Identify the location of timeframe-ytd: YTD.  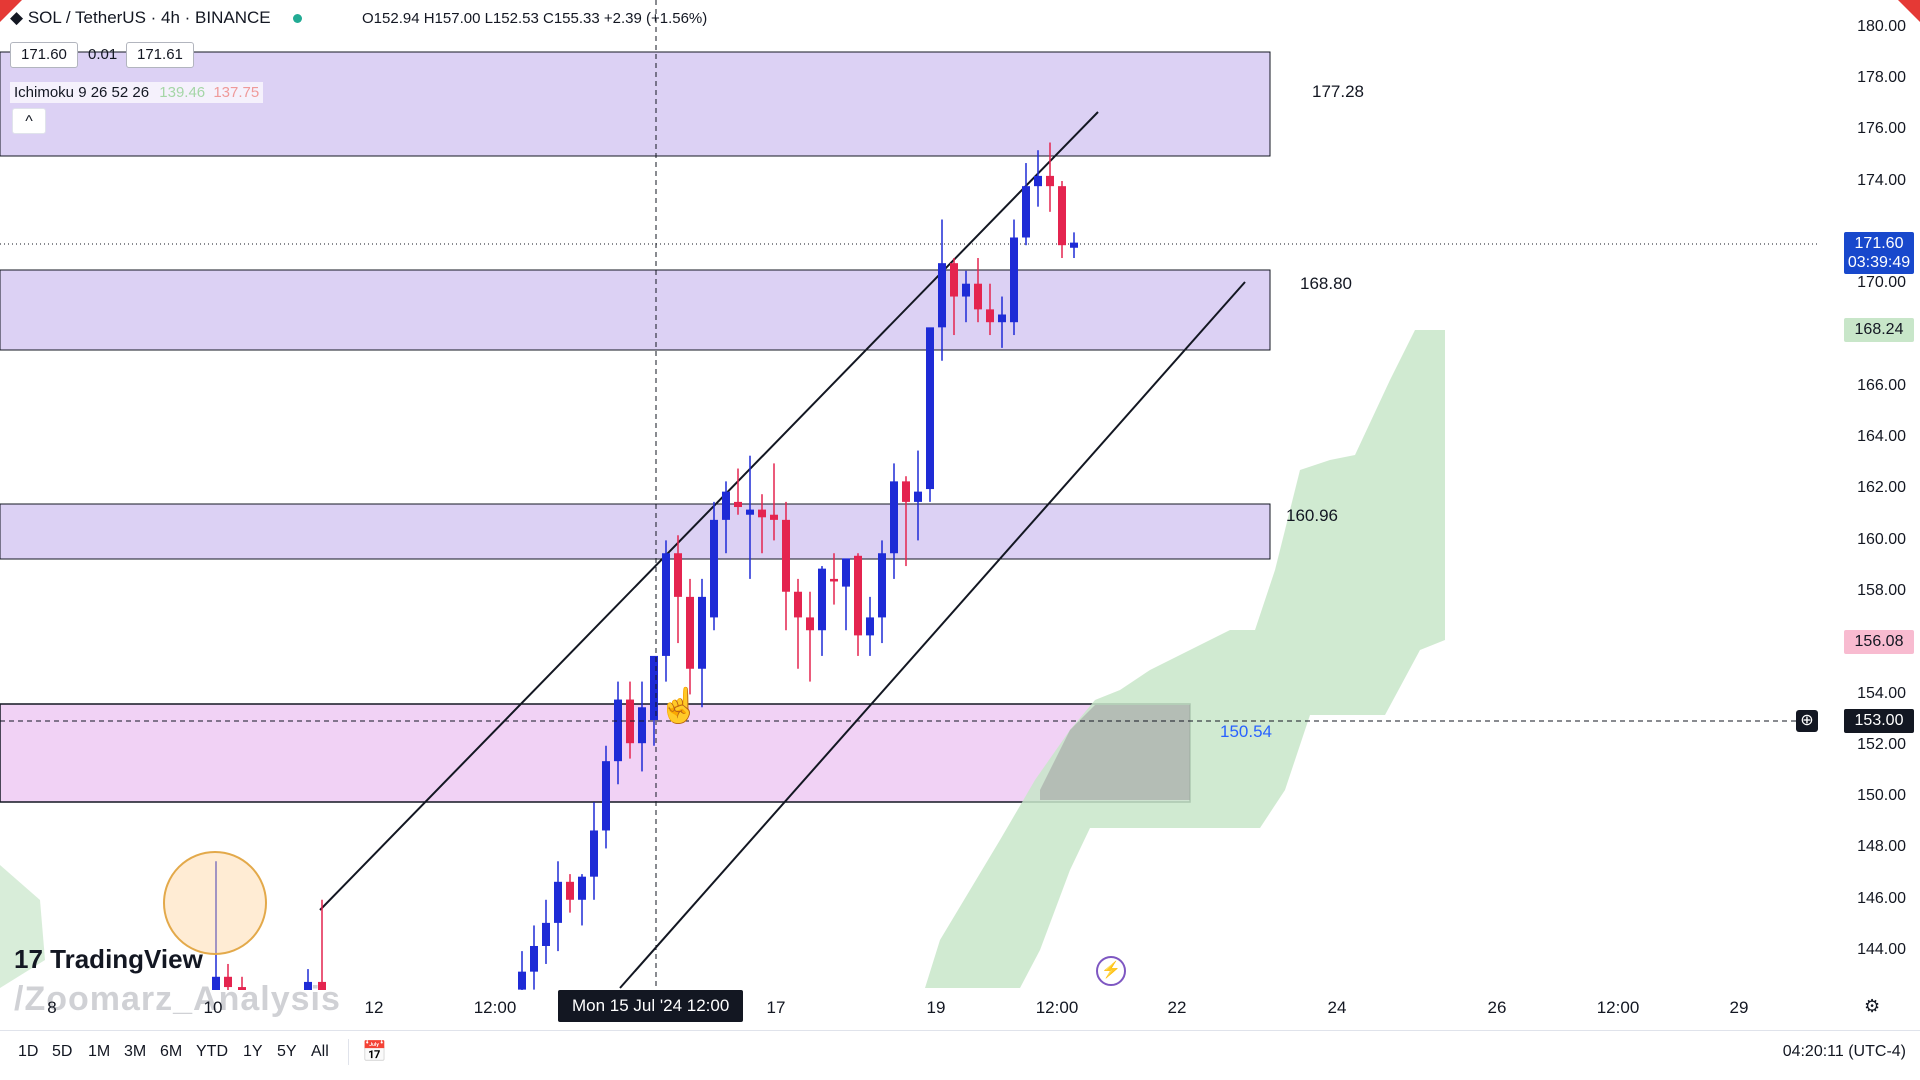
(212, 1051).